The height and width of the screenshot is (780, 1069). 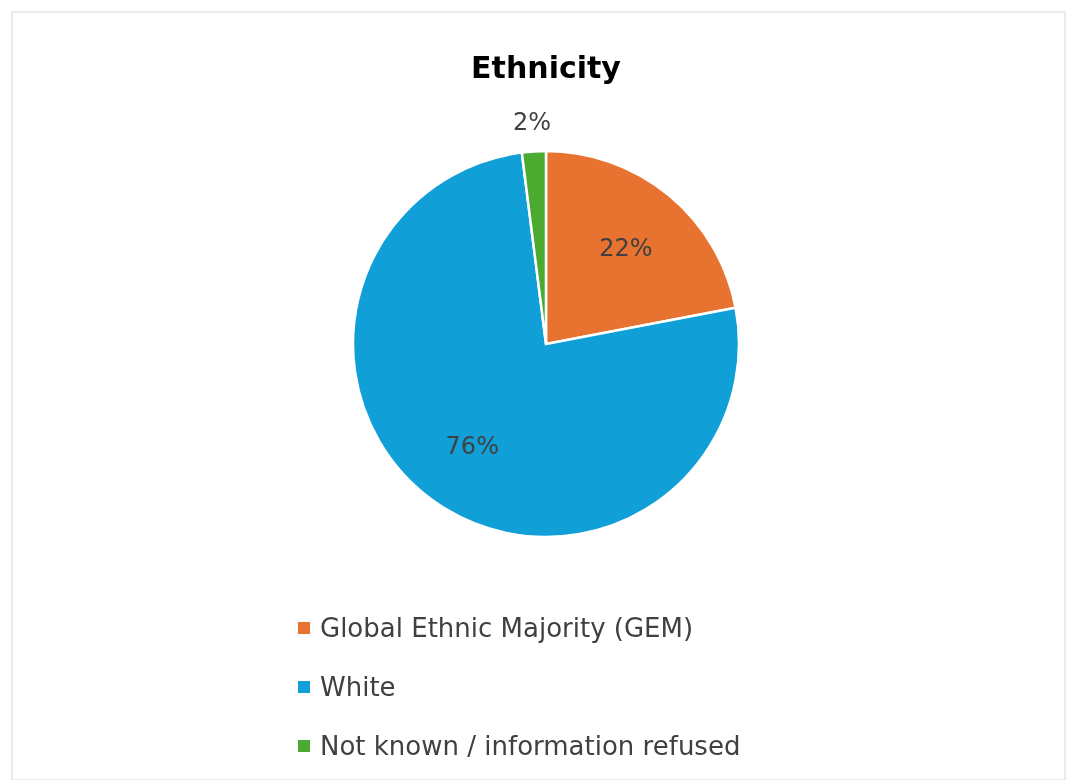 I want to click on data-label: 2%, so click(x=532, y=121).